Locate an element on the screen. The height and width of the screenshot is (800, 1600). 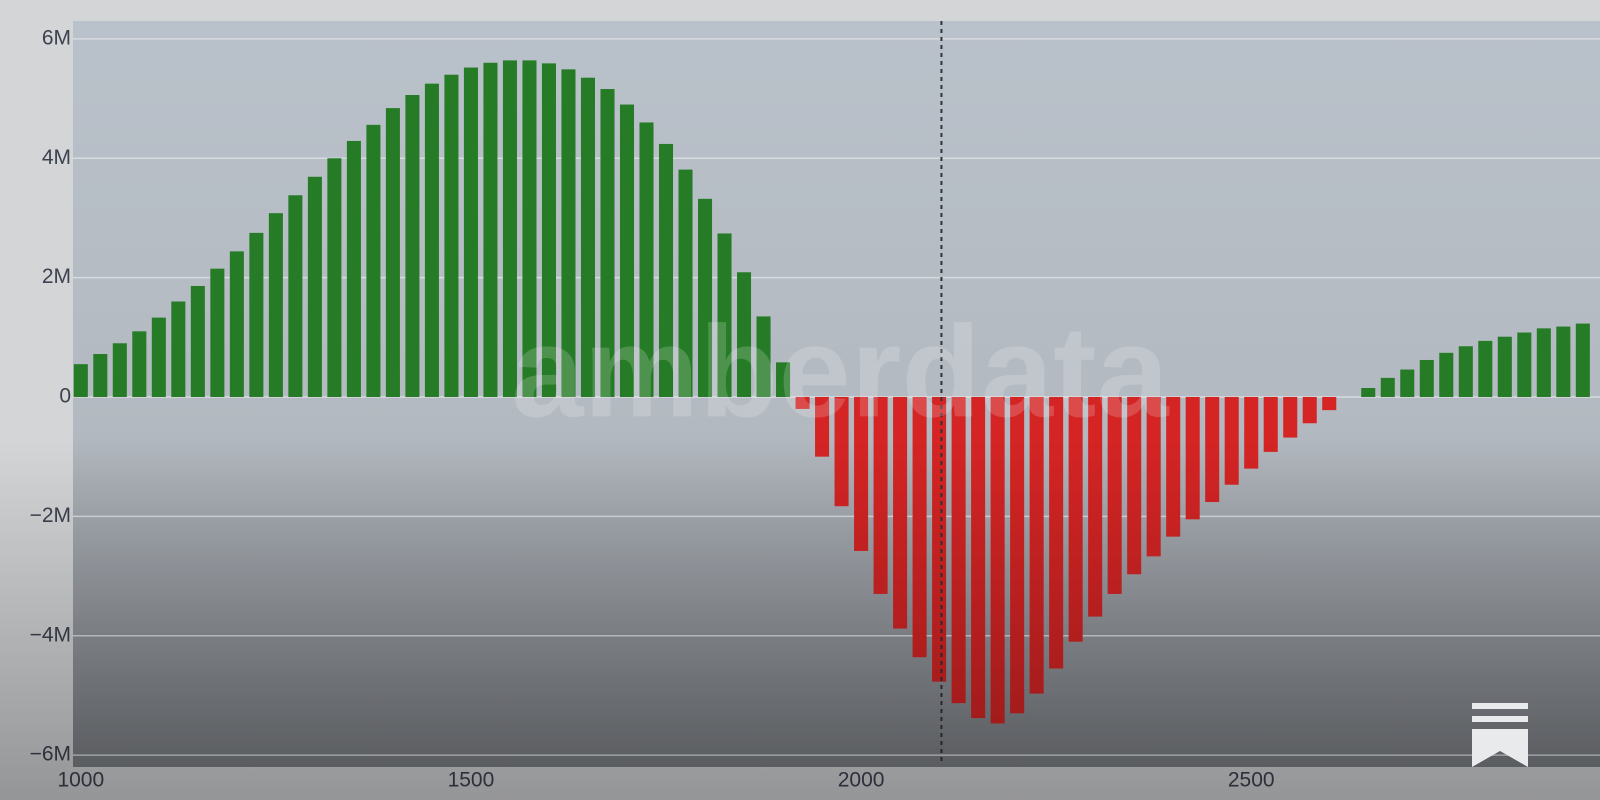
x-tick-label: 2000 is located at coordinates (861, 780).